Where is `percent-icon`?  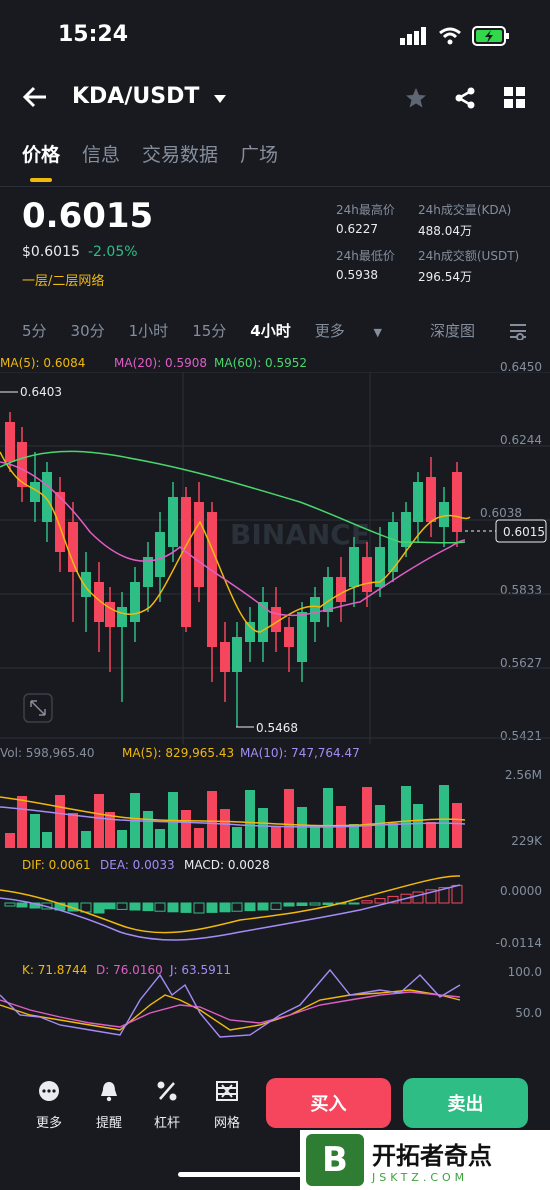
percent-icon is located at coordinates (167, 1093).